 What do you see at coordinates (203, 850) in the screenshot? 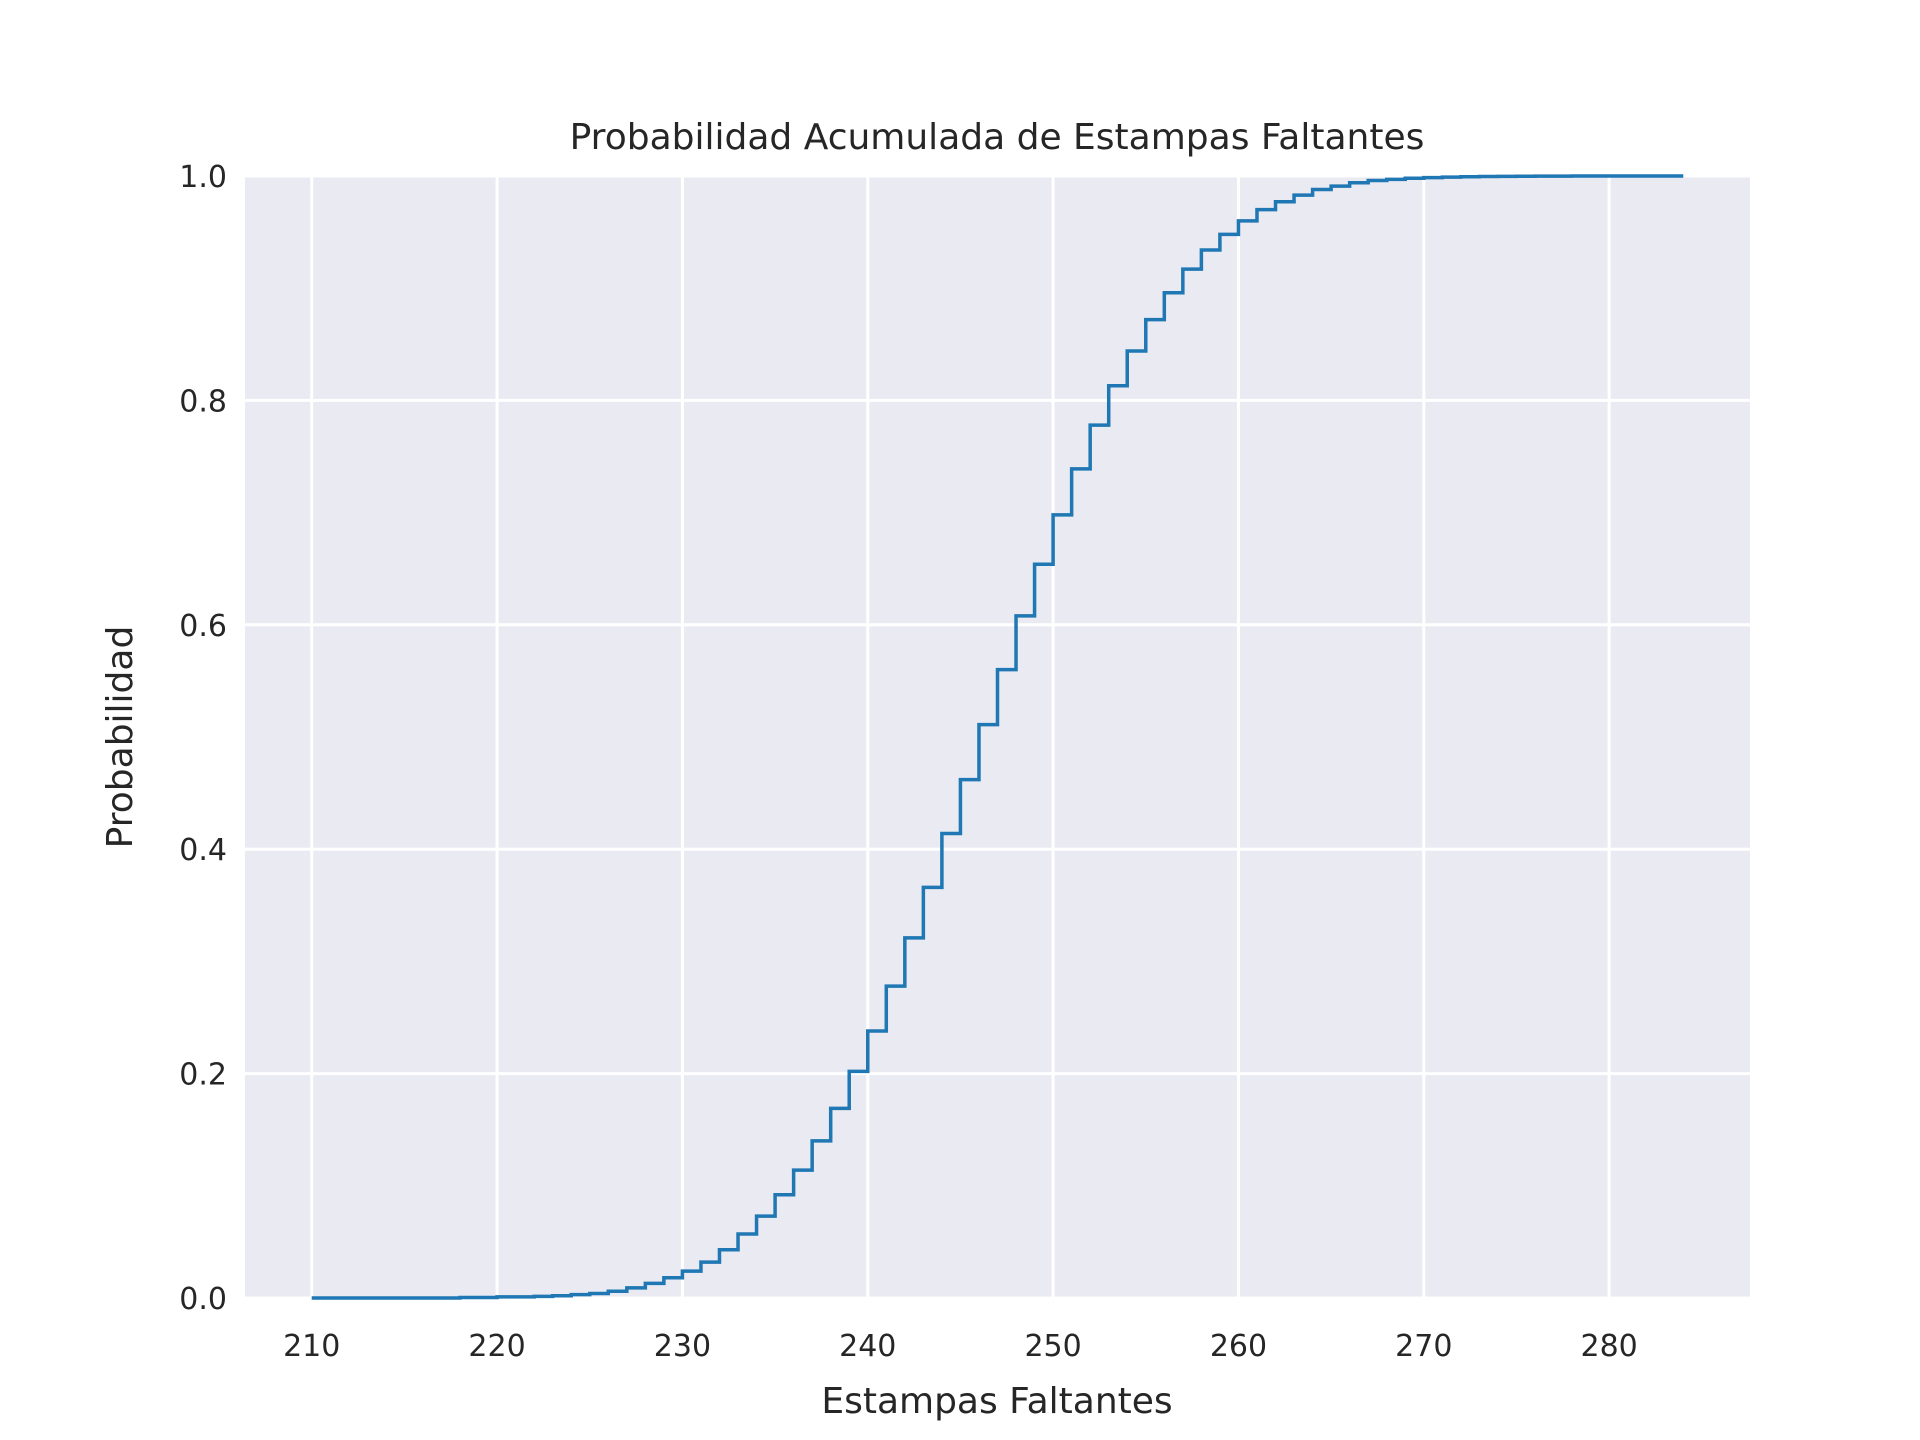
I see `y-tick-label: 0.4` at bounding box center [203, 850].